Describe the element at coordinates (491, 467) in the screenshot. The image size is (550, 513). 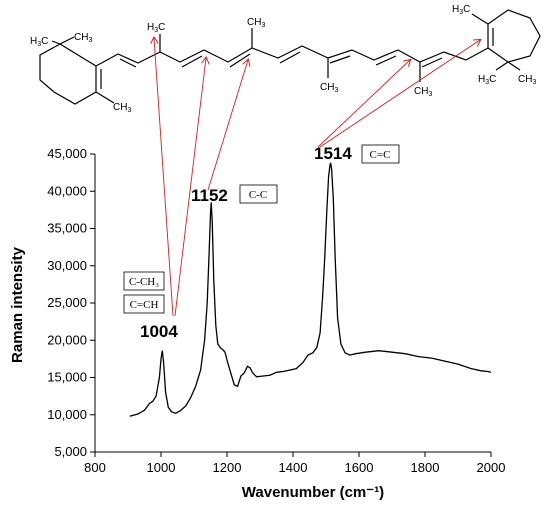
I see `x-tick-label: 2000` at that location.